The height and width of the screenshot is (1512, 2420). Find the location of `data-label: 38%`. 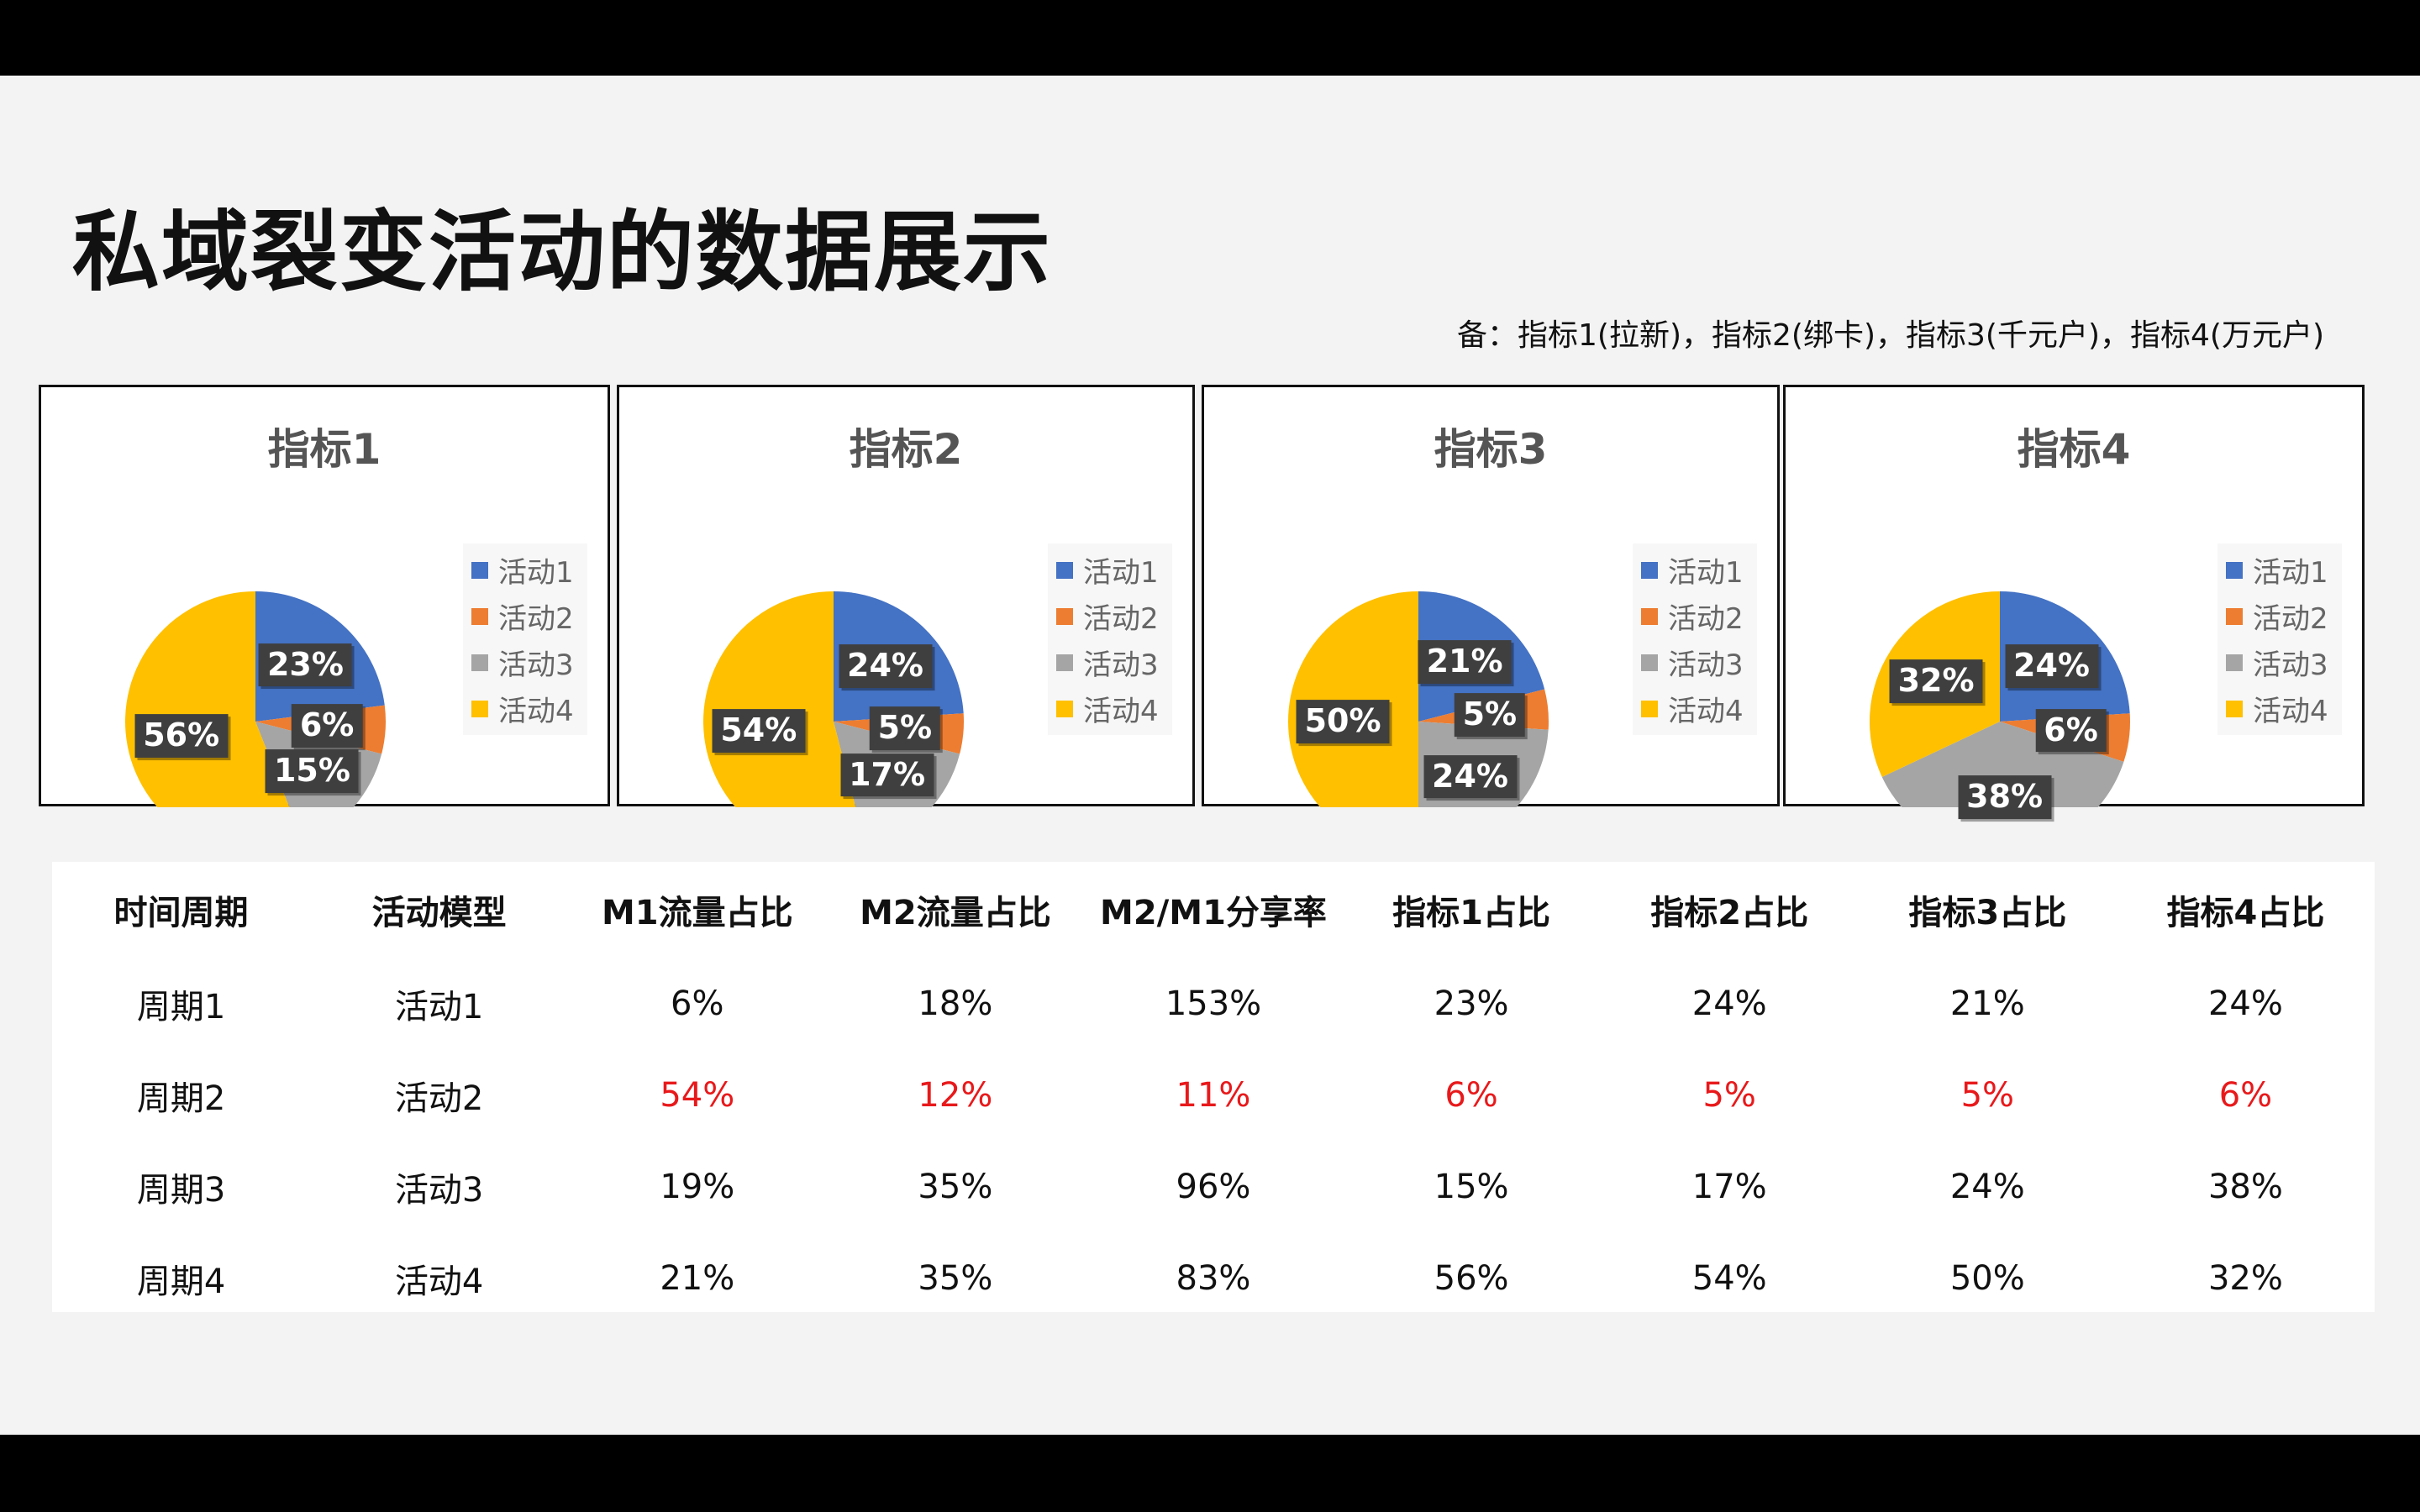

data-label: 38% is located at coordinates (2005, 796).